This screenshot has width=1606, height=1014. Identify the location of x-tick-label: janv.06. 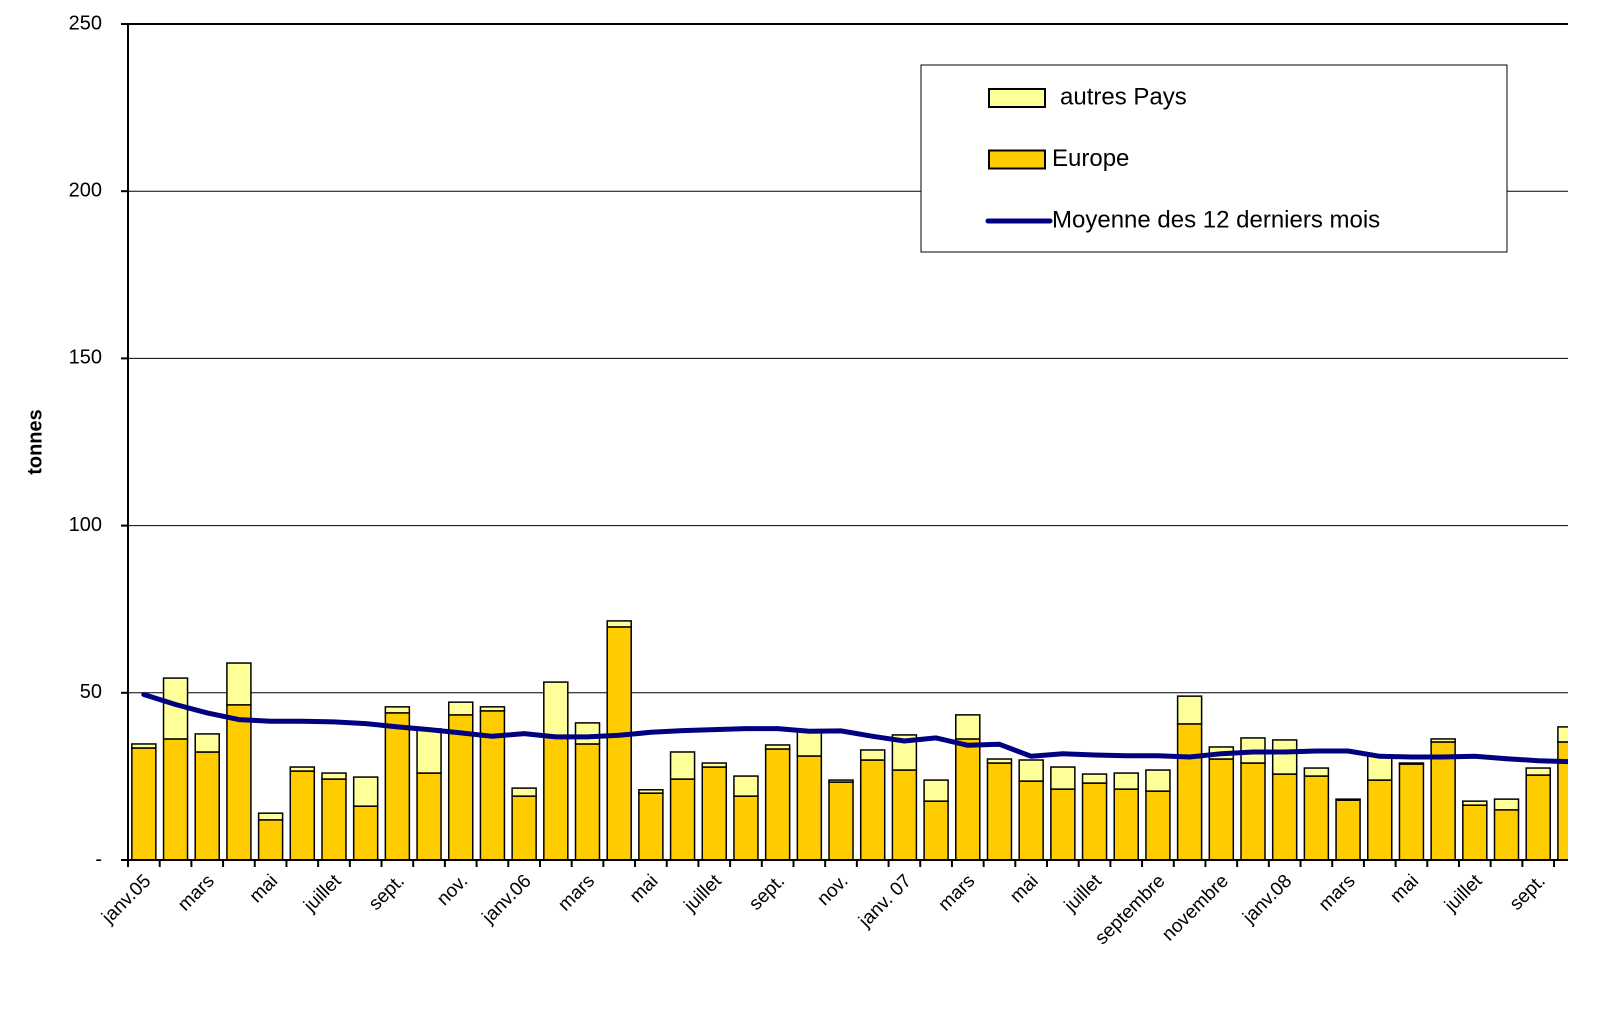
(507, 900).